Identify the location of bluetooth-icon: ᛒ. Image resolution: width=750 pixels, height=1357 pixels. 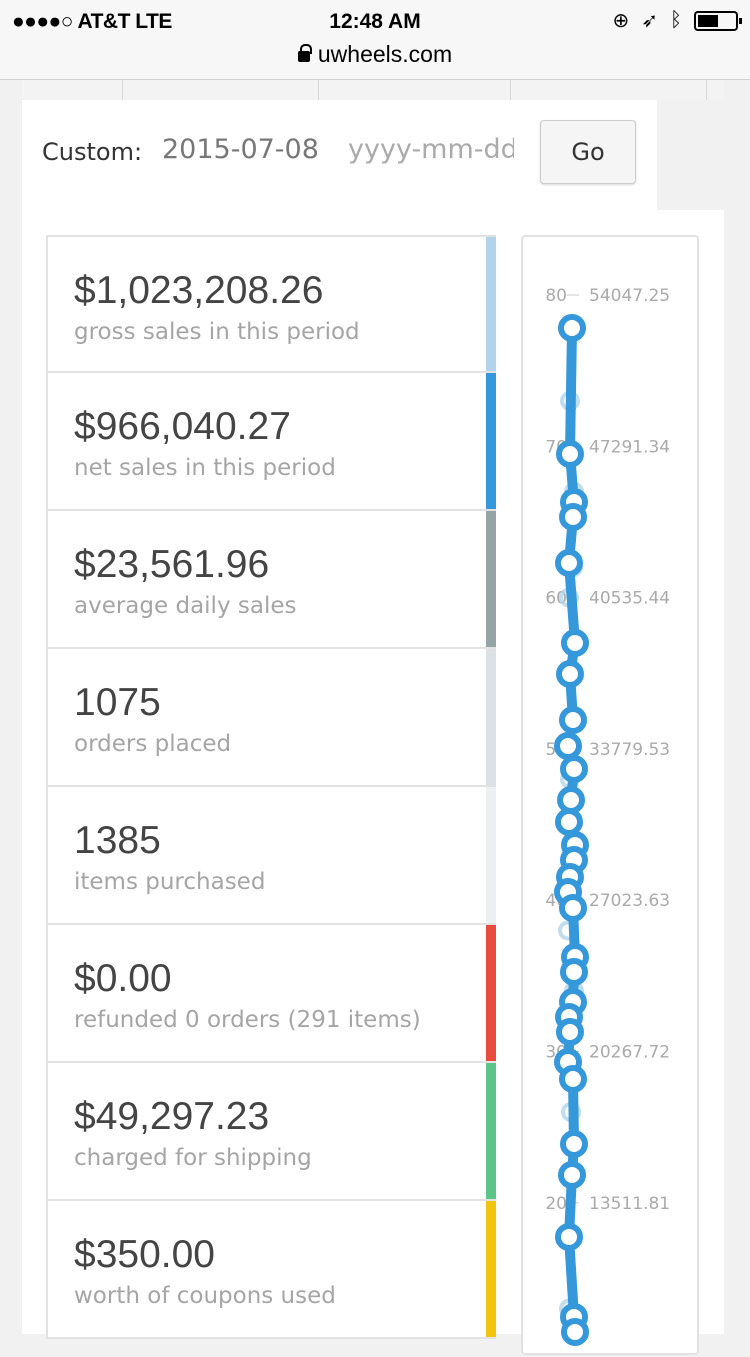
(676, 20).